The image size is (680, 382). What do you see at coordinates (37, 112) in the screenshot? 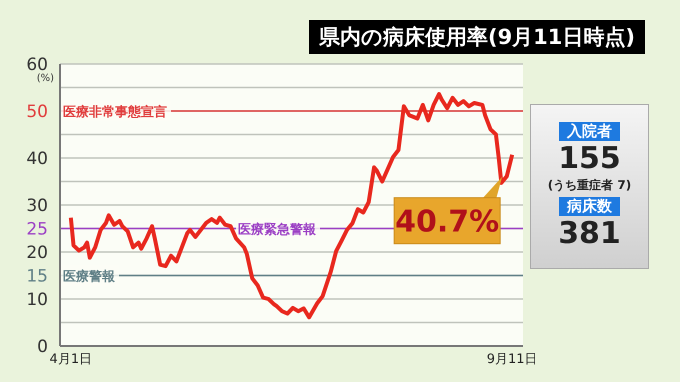
I see `y-tick-label: 50` at bounding box center [37, 112].